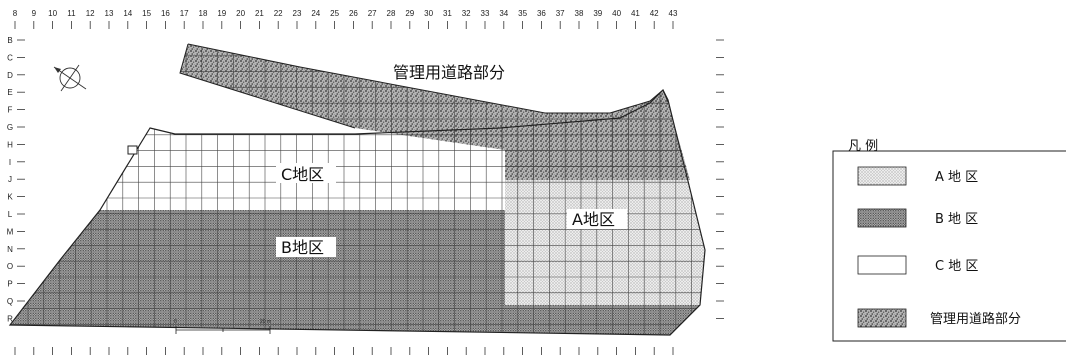 The image size is (1066, 362). I want to click on column-label-42: 42, so click(654, 13).